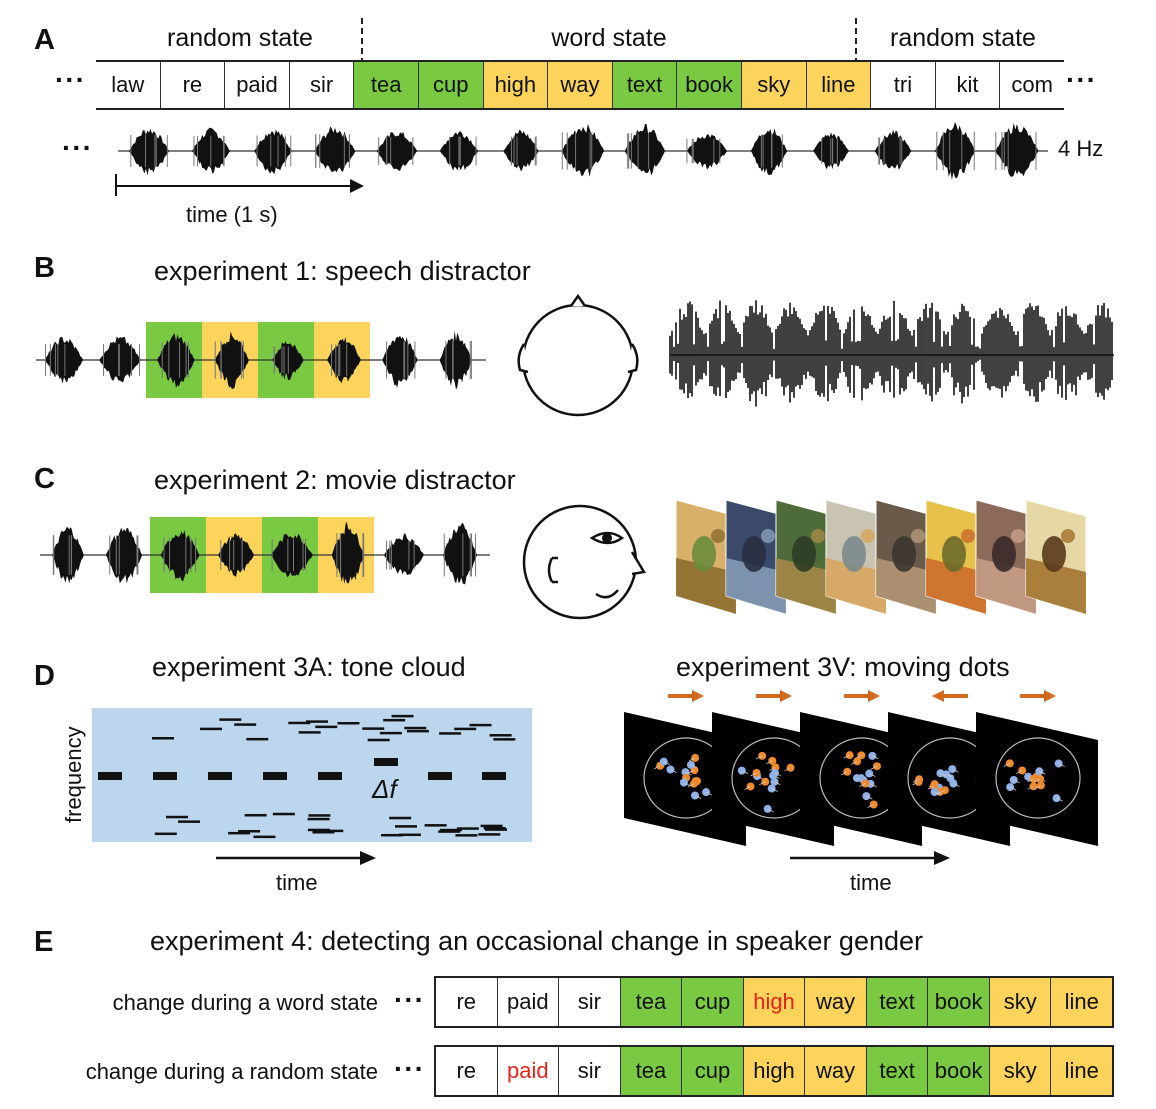  I want to click on time-scale-label: time (1 s), so click(232, 214).